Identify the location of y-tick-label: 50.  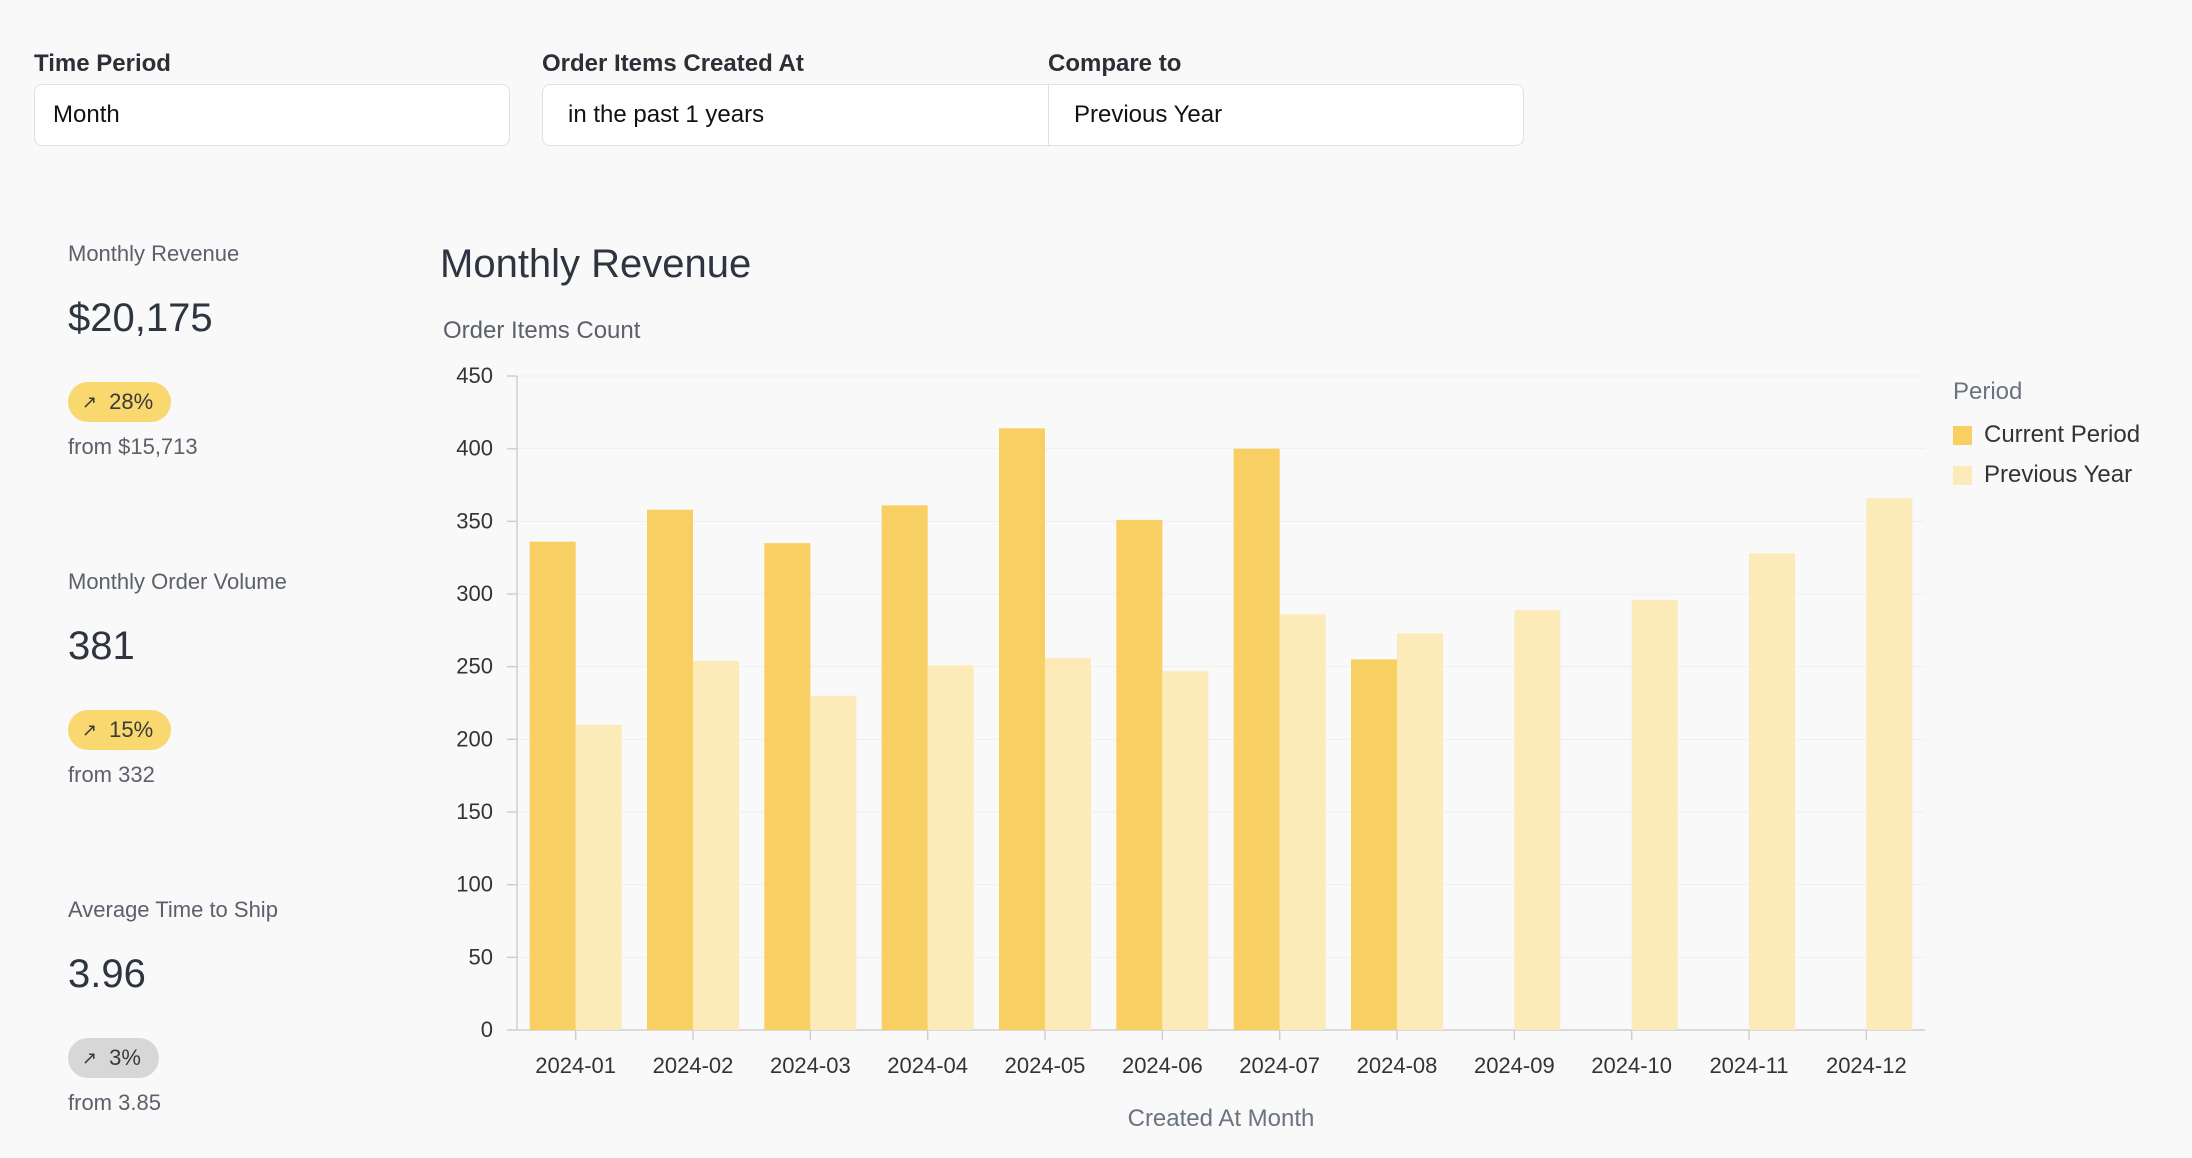
(481, 956).